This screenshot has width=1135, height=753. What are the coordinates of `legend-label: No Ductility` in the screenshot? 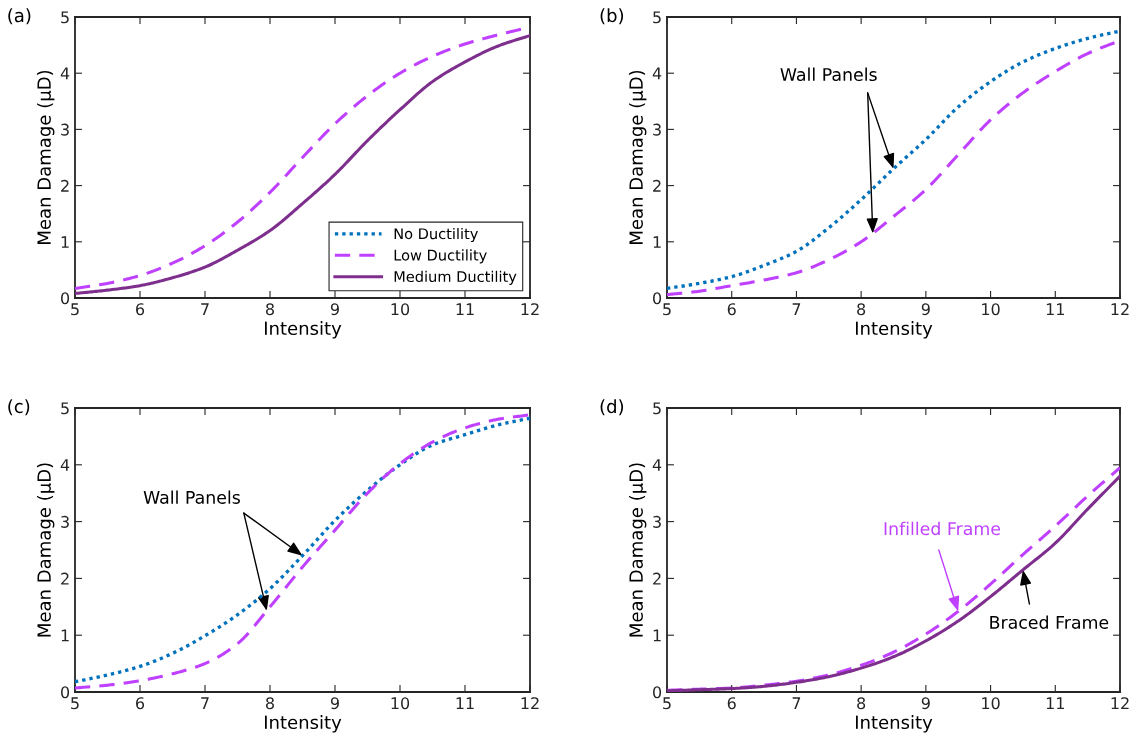 It's located at (436, 235).